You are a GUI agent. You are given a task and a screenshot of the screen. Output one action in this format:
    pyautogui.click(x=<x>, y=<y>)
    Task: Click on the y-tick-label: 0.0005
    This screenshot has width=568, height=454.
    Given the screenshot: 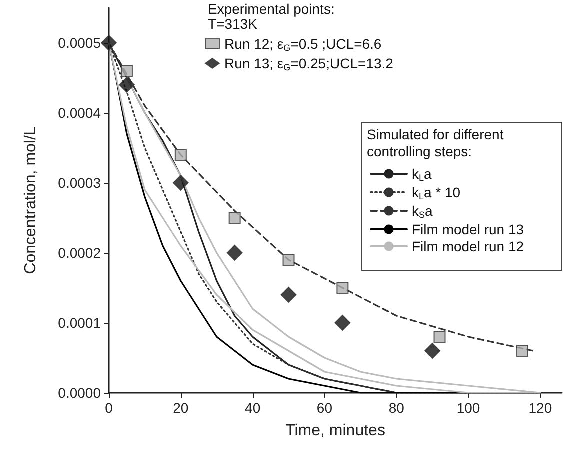 What is the action you would take?
    pyautogui.click(x=80, y=43)
    